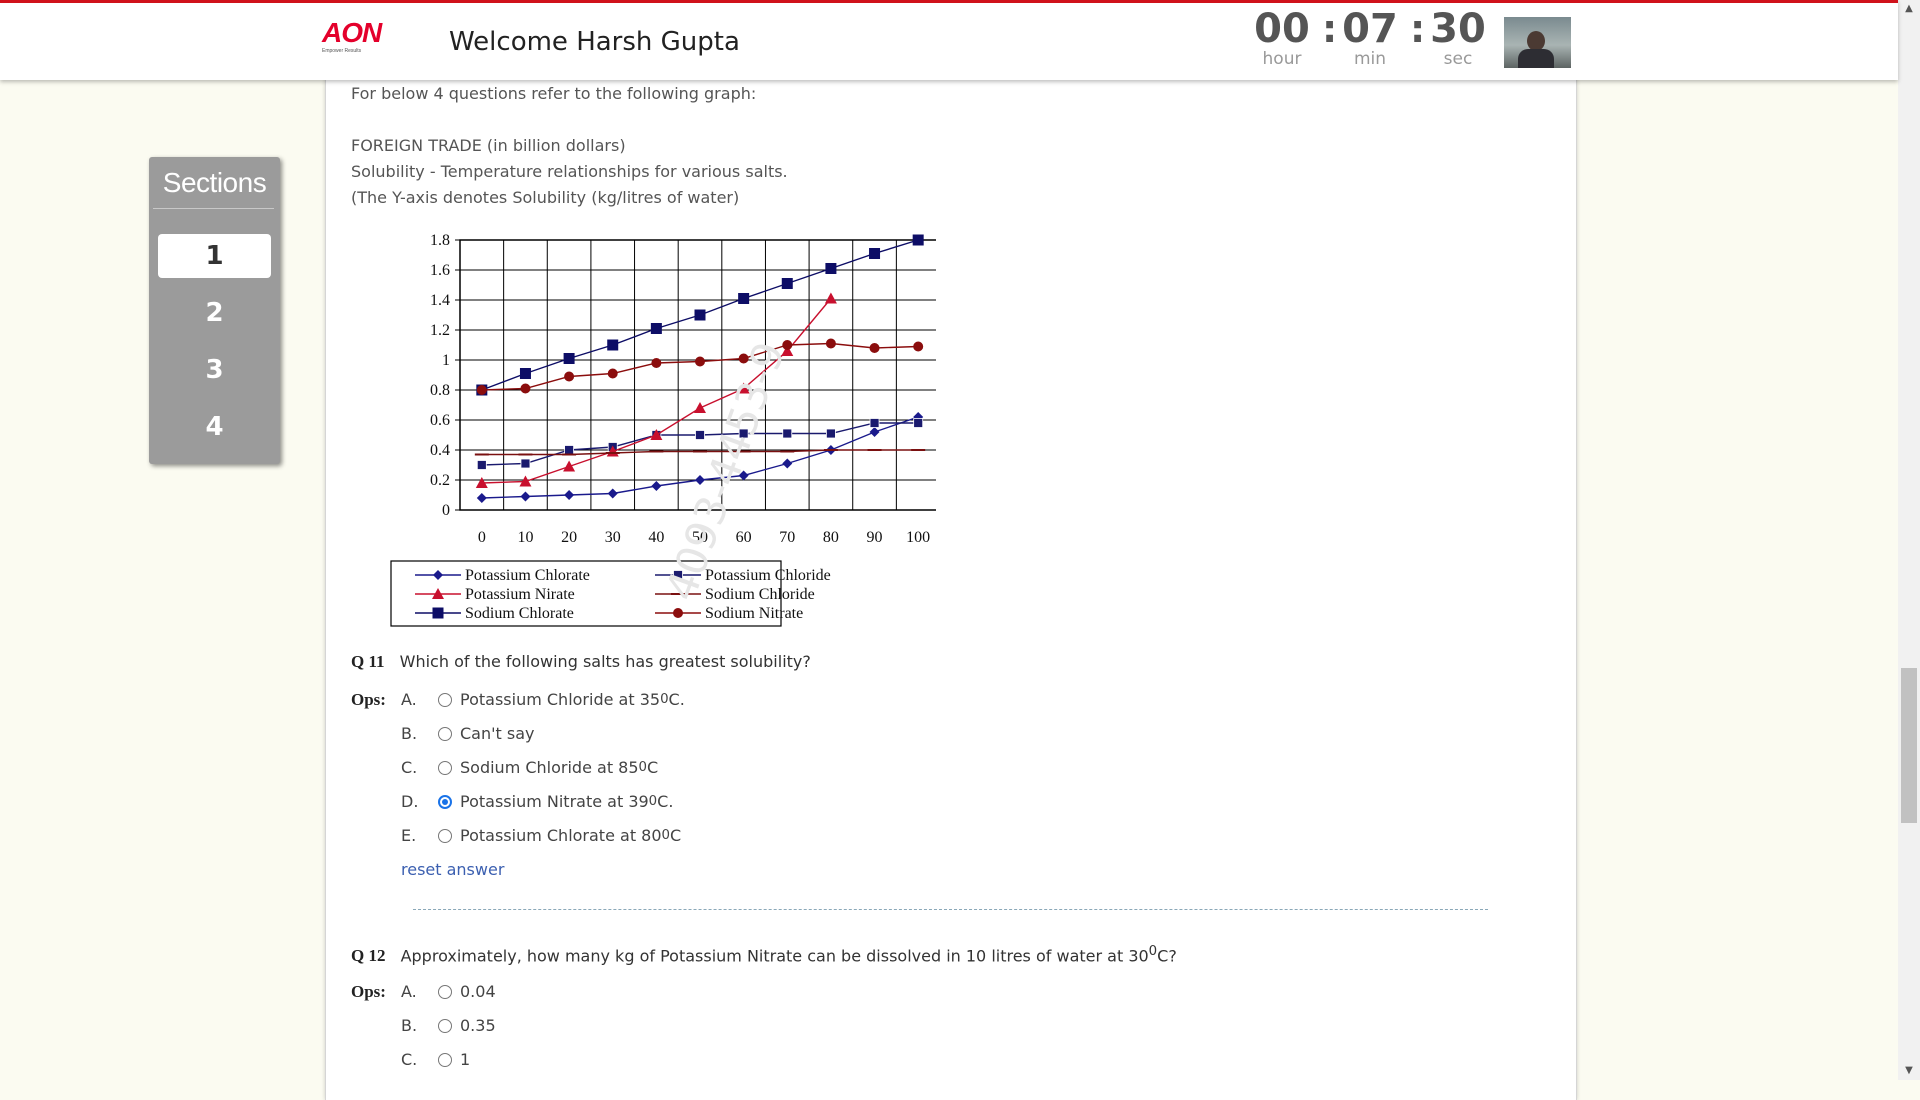 The width and height of the screenshot is (1920, 1100). Describe the element at coordinates (445, 835) in the screenshot. I see `q11-option-e-radio` at that location.